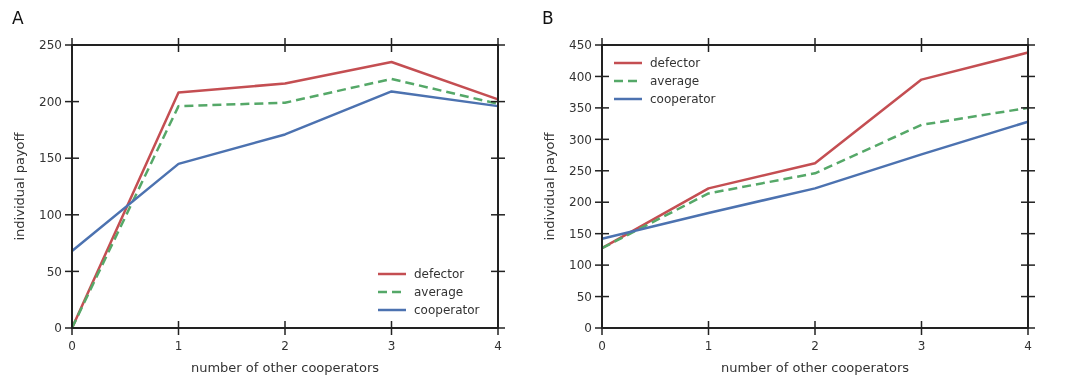 This screenshot has height=388, width=1080. I want to click on chart-title: A, so click(18, 18).